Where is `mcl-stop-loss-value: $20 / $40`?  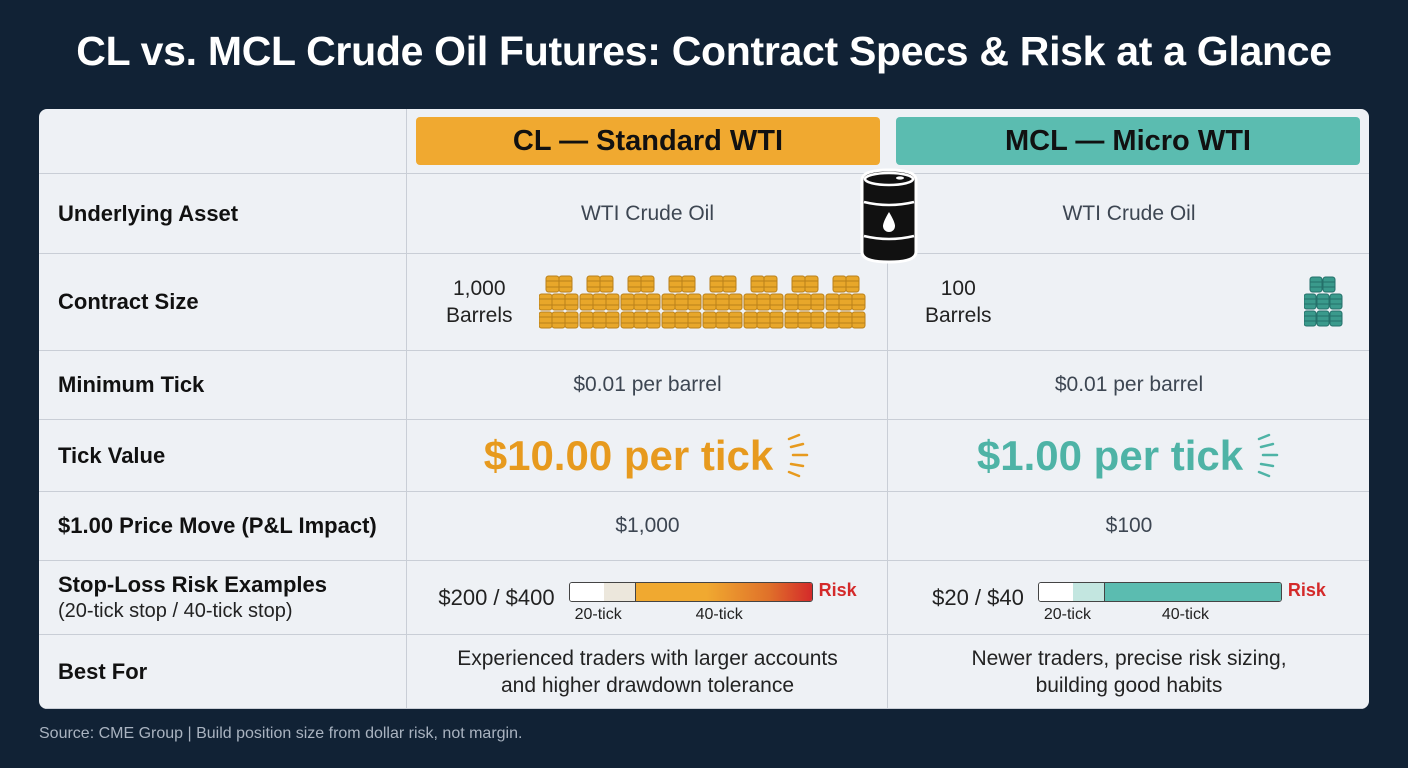
mcl-stop-loss-value: $20 / $40 is located at coordinates (978, 597).